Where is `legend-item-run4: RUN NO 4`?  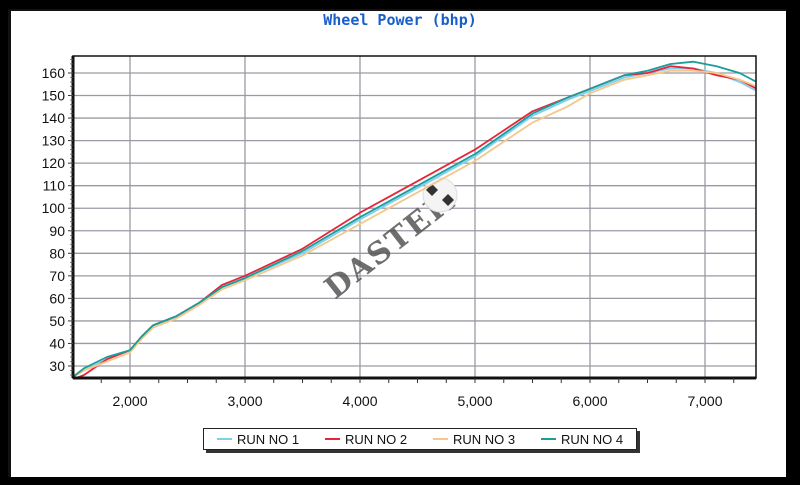 legend-item-run4: RUN NO 4 is located at coordinates (582, 439).